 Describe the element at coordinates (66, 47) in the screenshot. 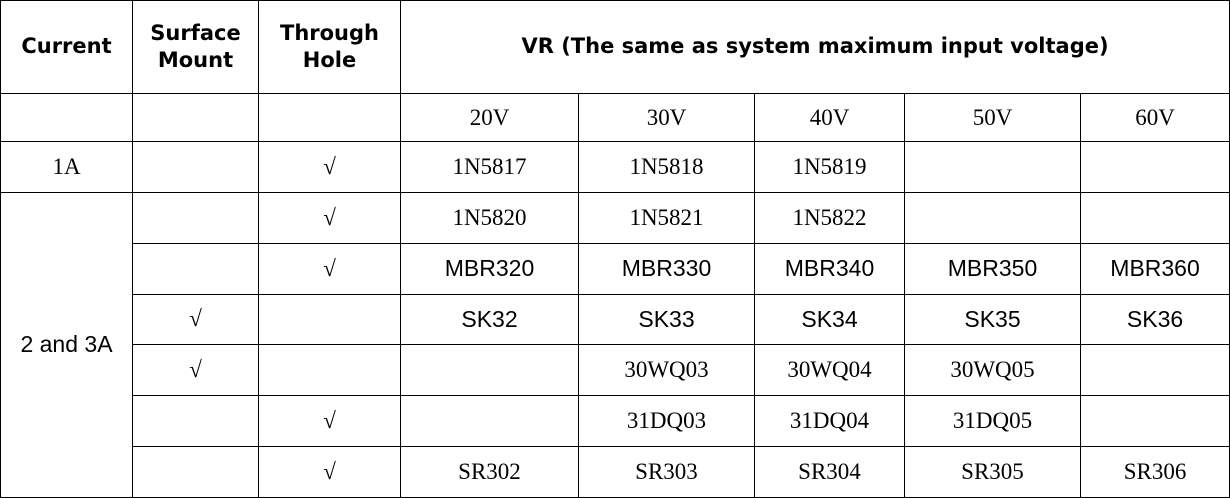

I see `header-cell: Current` at that location.